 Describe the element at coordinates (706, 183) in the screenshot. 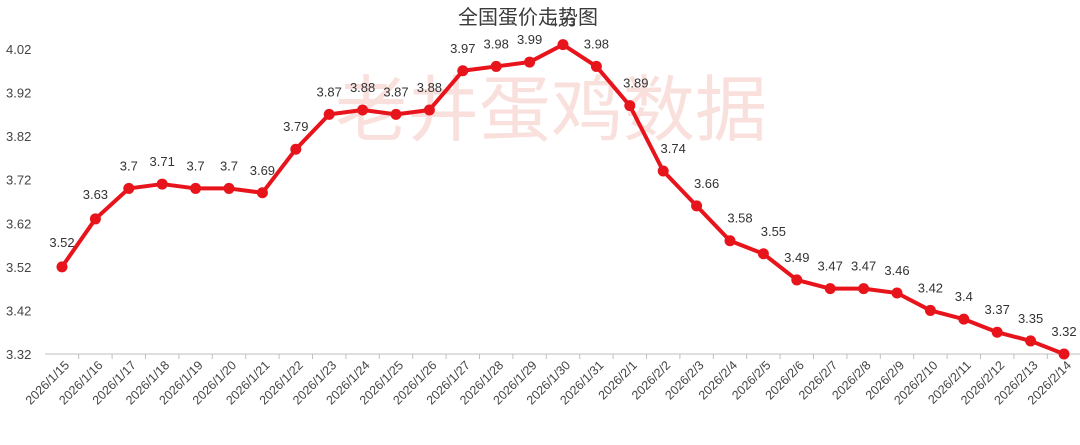

I see `data-label: 3.66` at that location.